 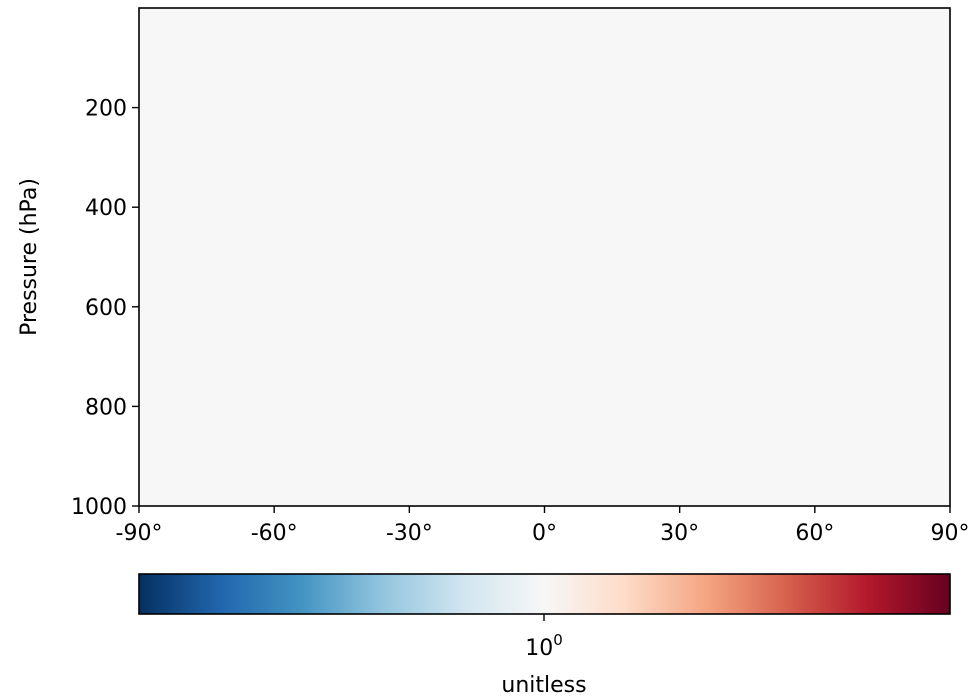 What do you see at coordinates (139, 533) in the screenshot?
I see `x-tick-label: -90°` at bounding box center [139, 533].